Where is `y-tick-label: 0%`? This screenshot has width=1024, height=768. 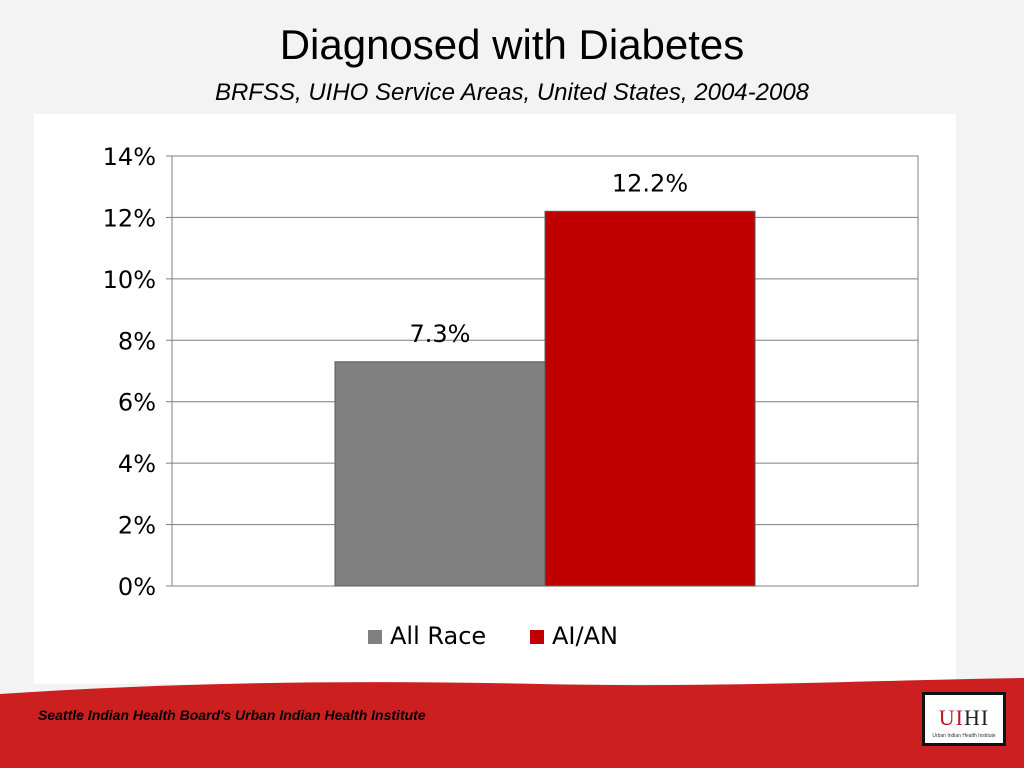
y-tick-label: 0% is located at coordinates (137, 587).